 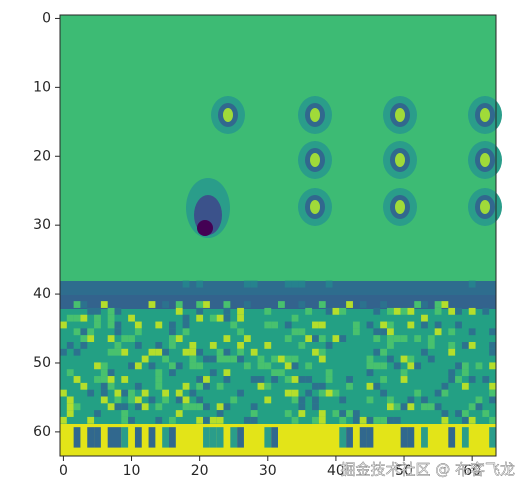 I want to click on x-tick-label: 0, so click(x=63, y=471).